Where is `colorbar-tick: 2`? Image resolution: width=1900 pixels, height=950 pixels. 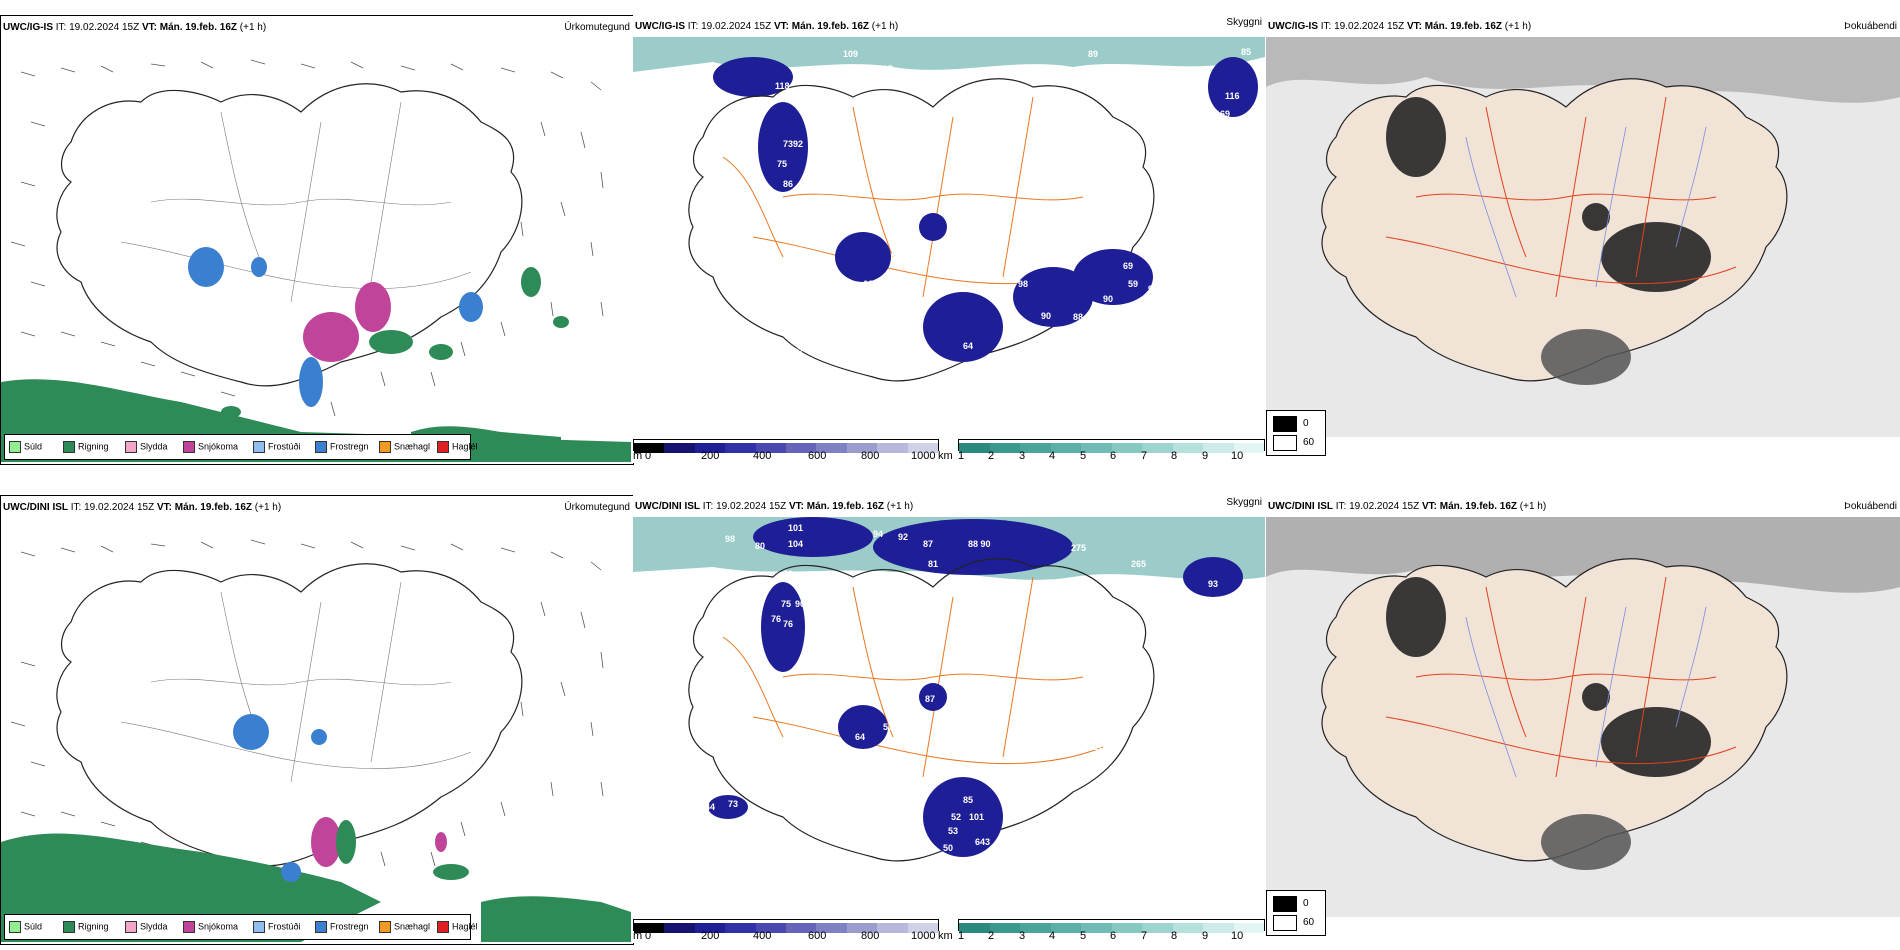
colorbar-tick: 2 is located at coordinates (991, 456).